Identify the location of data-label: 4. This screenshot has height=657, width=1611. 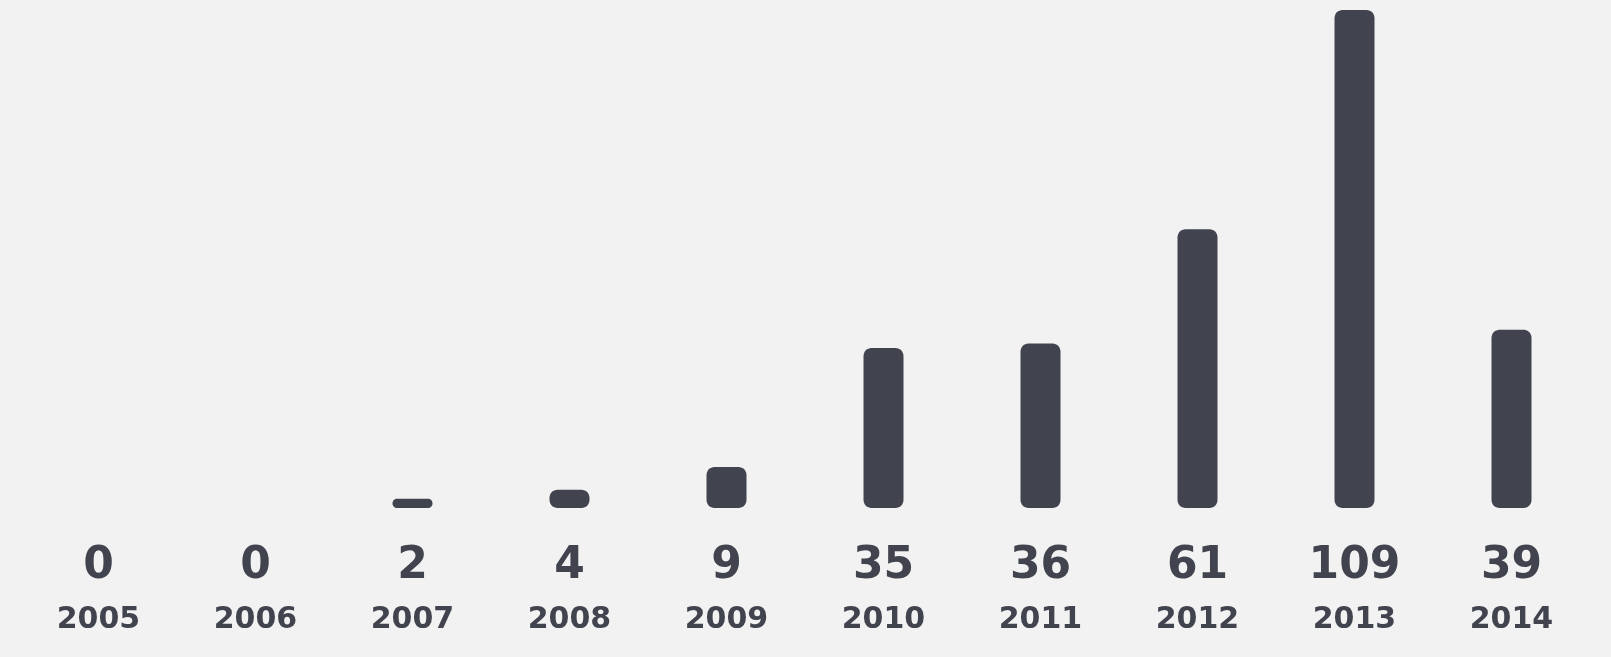
(569, 562).